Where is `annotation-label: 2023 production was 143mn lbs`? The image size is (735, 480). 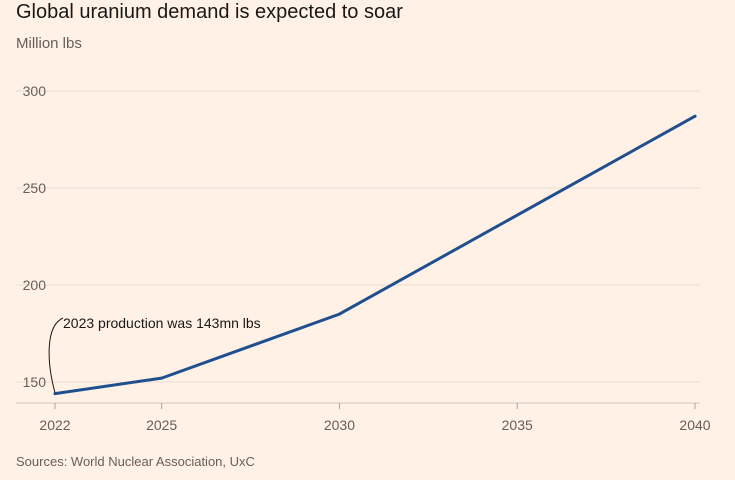 annotation-label: 2023 production was 143mn lbs is located at coordinates (162, 323).